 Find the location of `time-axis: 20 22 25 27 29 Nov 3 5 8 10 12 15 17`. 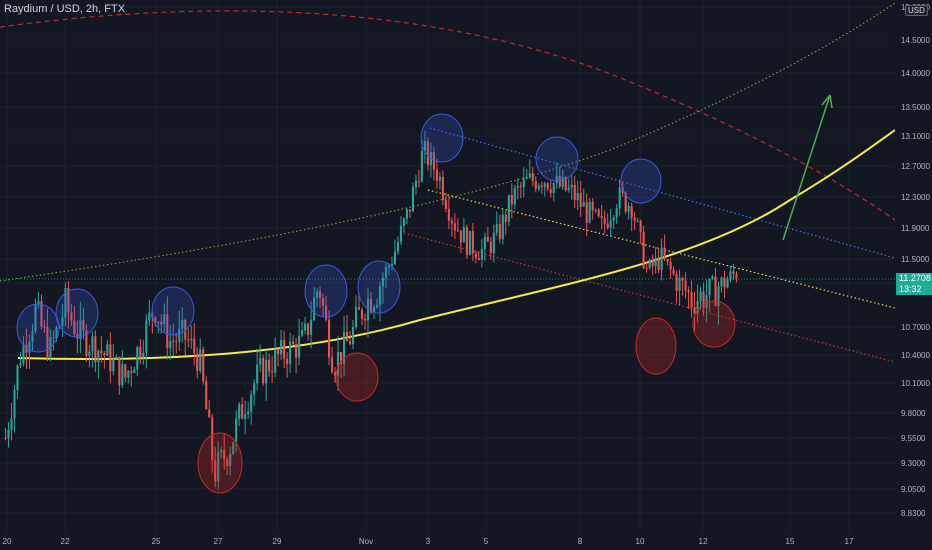

time-axis: 20 22 25 27 29 Nov 3 5 8 10 12 15 17 is located at coordinates (466, 541).